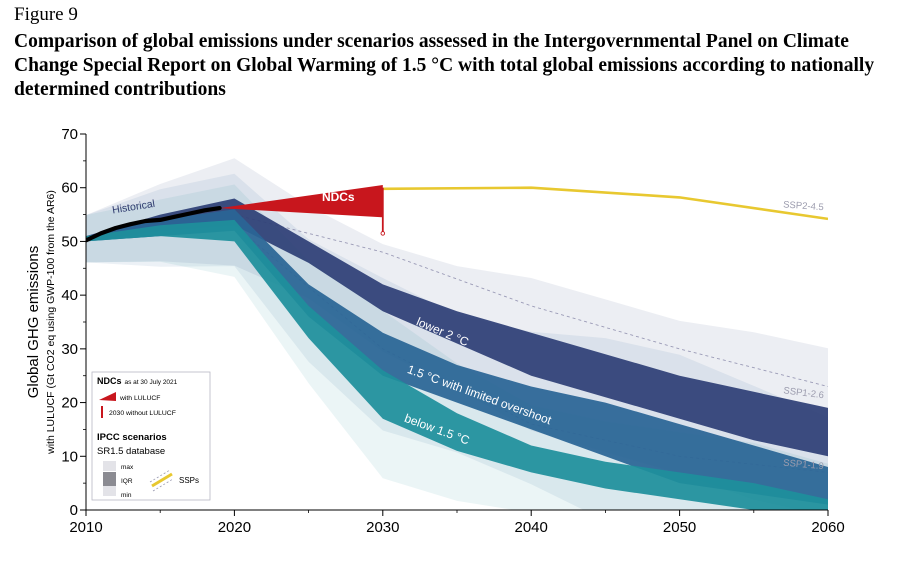 The height and width of the screenshot is (563, 904). I want to click on x-tick-label: 2060, so click(827, 527).